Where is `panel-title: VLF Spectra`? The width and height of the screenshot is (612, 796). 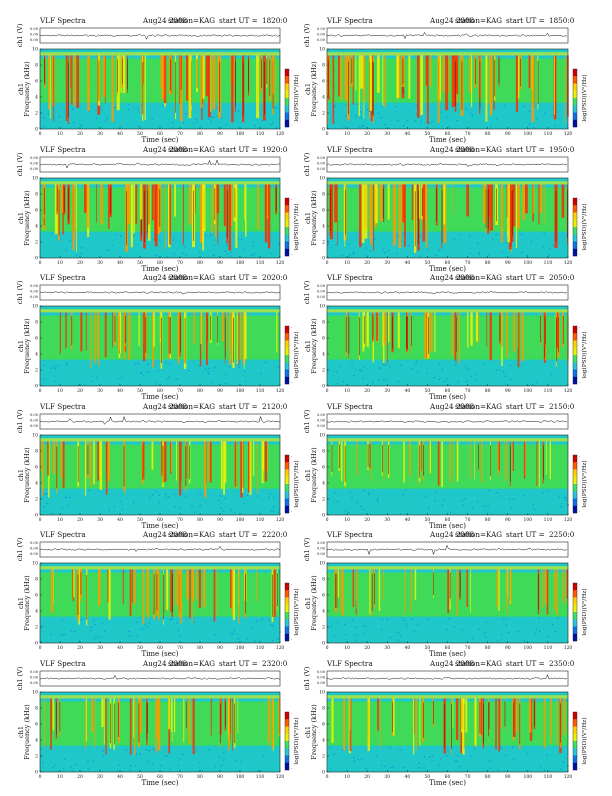 panel-title: VLF Spectra is located at coordinates (62, 534).